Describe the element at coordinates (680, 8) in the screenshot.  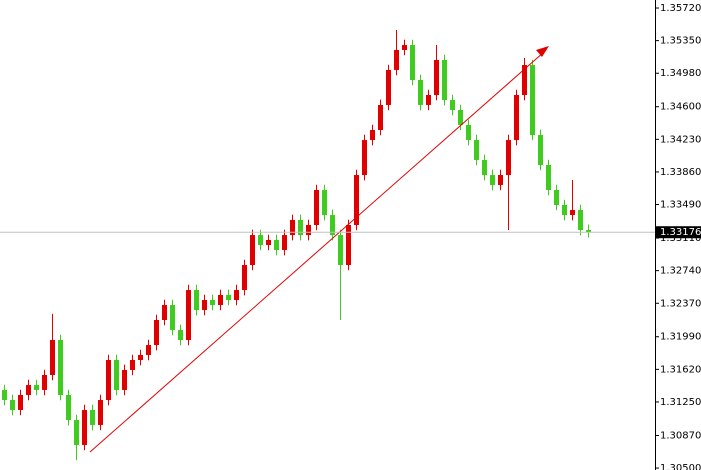
I see `y-tick-label: 1.35720` at that location.